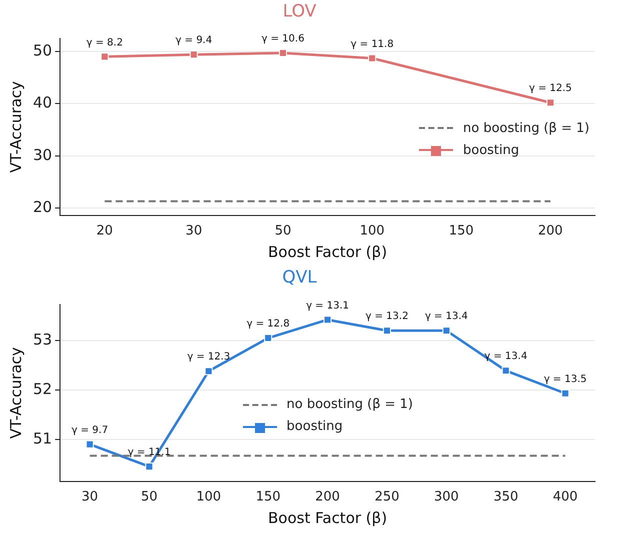  What do you see at coordinates (104, 231) in the screenshot?
I see `x-tick-label: 20` at bounding box center [104, 231].